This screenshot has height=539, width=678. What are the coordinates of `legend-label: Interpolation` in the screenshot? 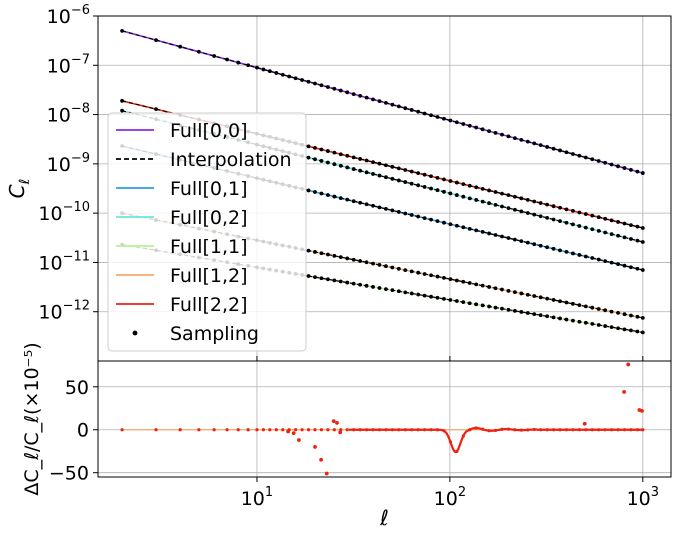 It's located at (231, 160).